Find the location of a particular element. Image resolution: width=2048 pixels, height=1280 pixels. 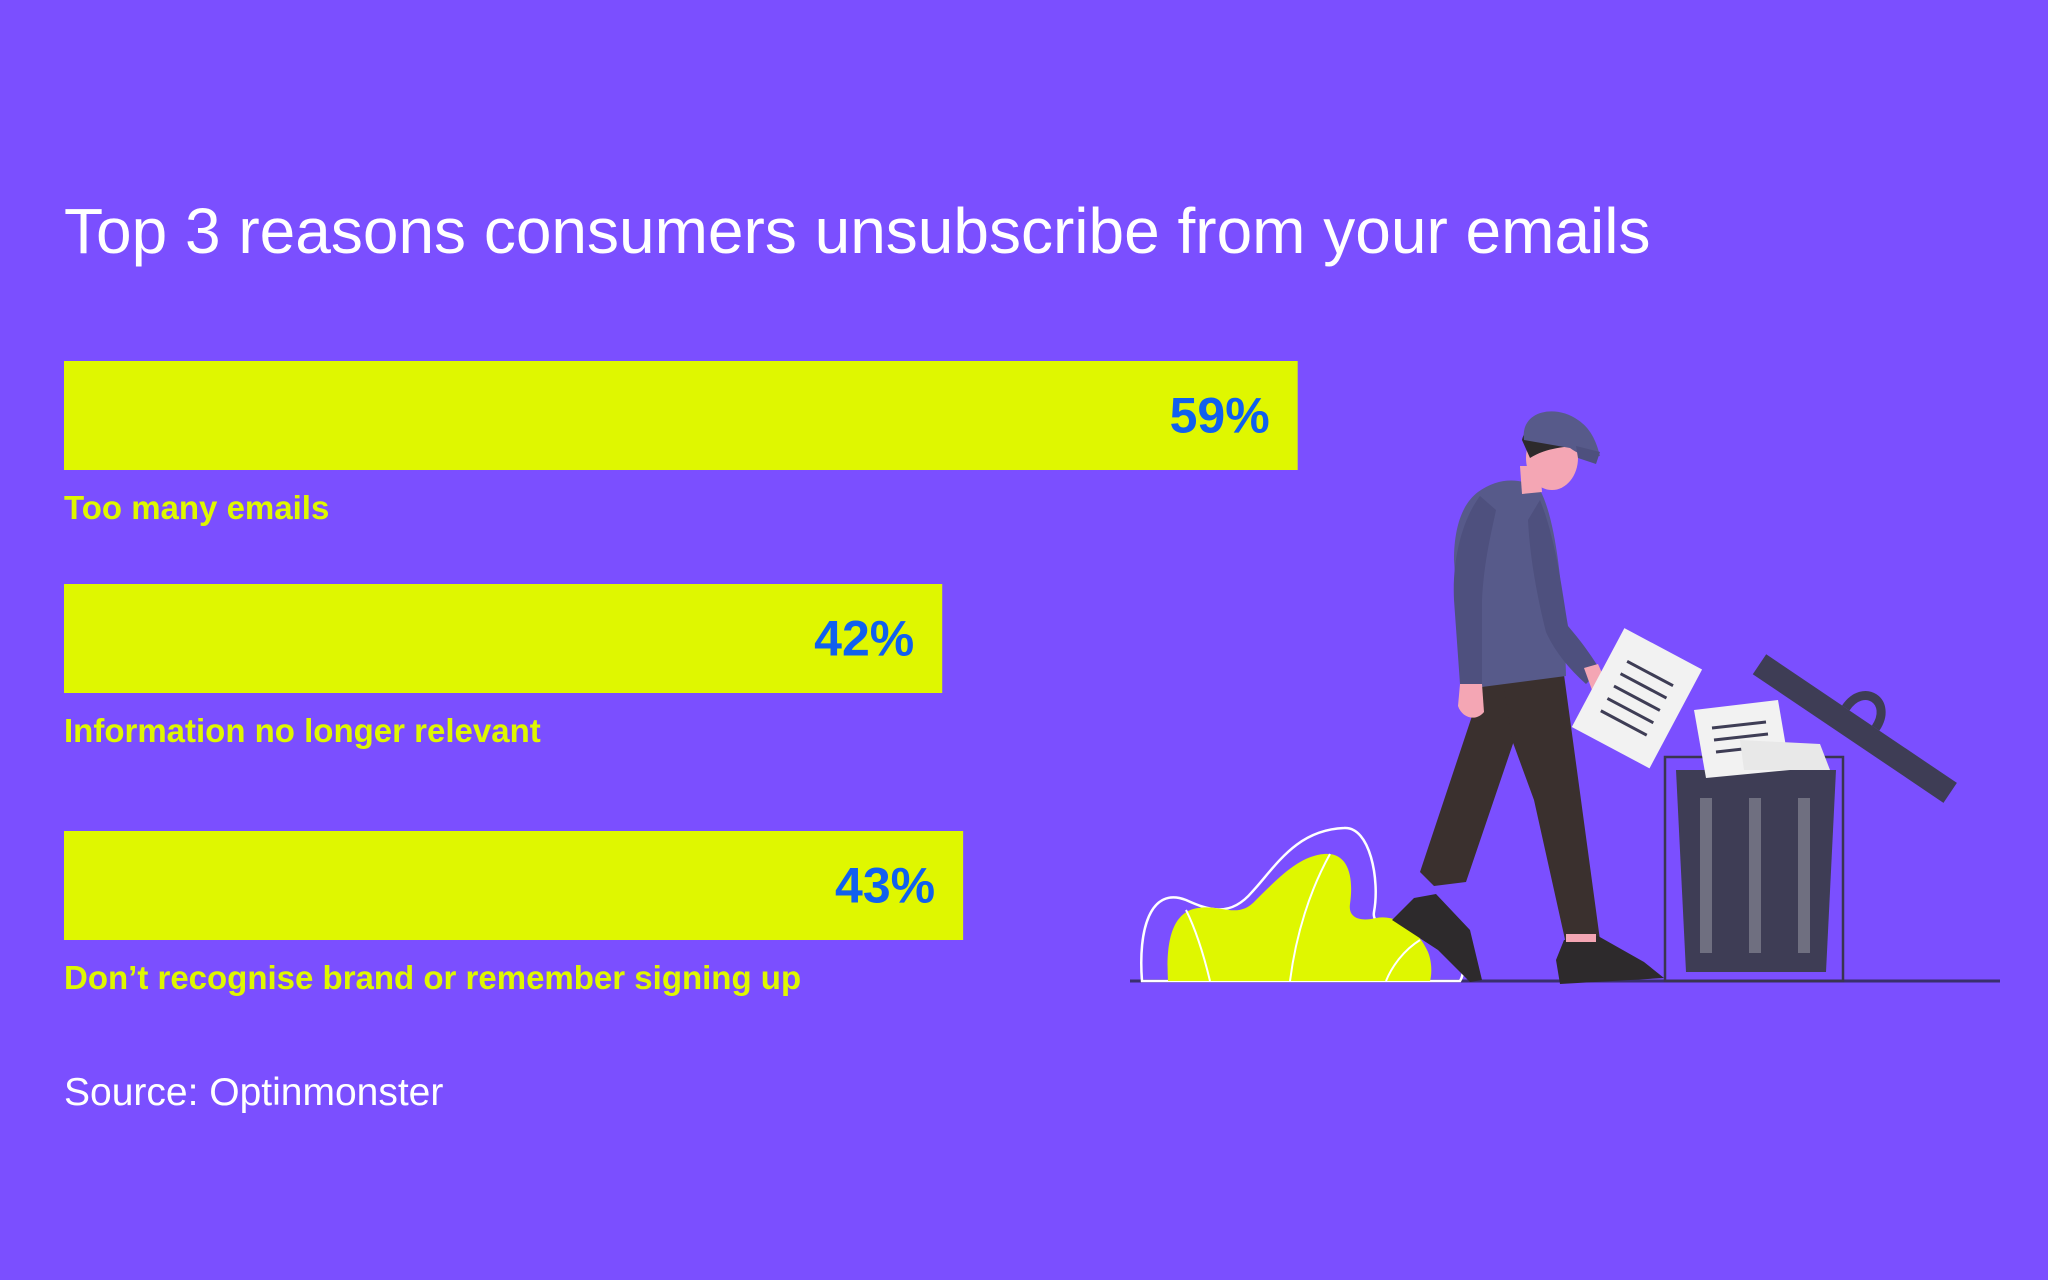

source-note: Source: Optinmonster is located at coordinates (254, 1092).